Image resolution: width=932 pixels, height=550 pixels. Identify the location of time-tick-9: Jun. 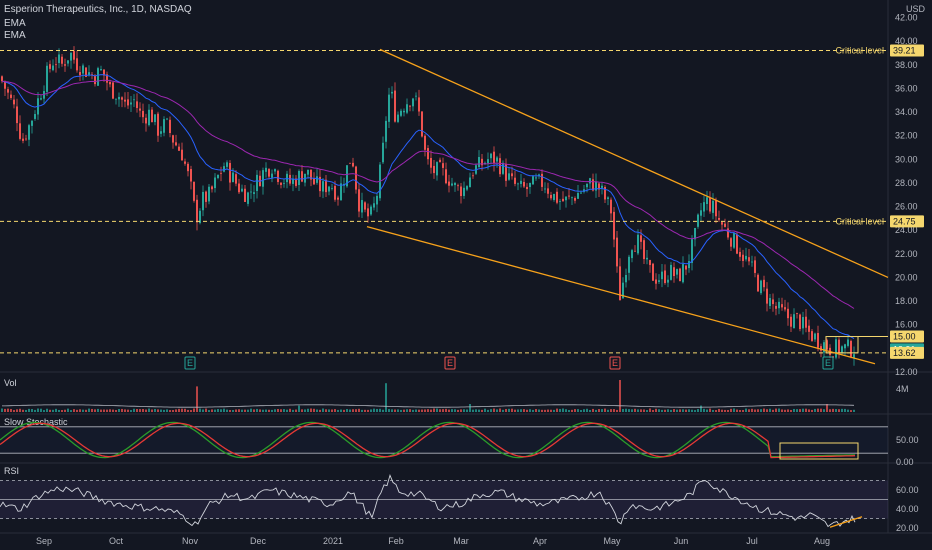
(681, 541).